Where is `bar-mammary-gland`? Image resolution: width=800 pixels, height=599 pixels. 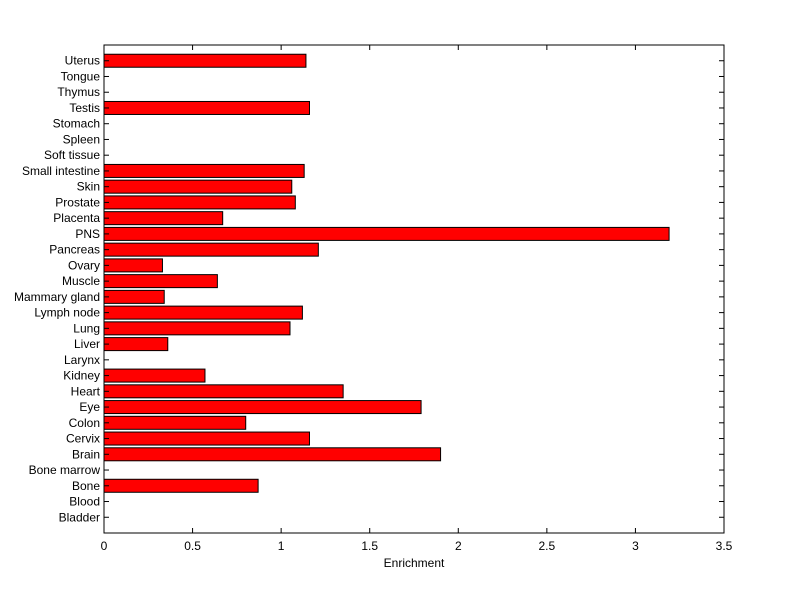
bar-mammary-gland is located at coordinates (134, 296).